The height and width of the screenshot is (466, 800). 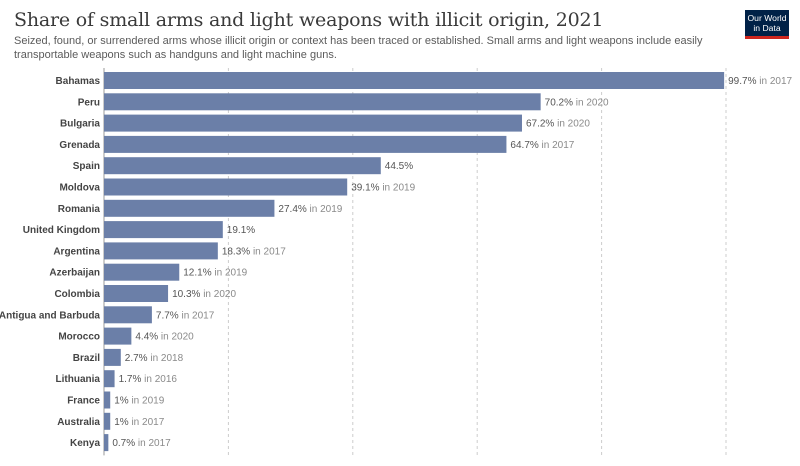 What do you see at coordinates (166, 358) in the screenshot?
I see `year-note: in 2018` at bounding box center [166, 358].